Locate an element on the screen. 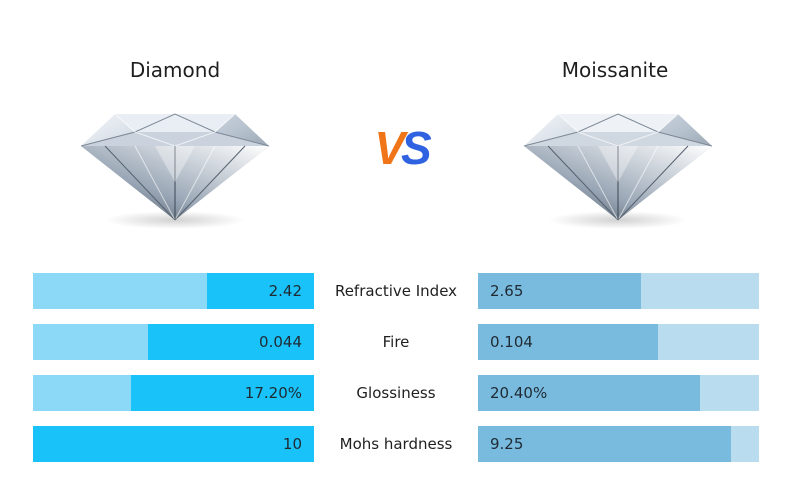  property-label: Fire is located at coordinates (396, 342).